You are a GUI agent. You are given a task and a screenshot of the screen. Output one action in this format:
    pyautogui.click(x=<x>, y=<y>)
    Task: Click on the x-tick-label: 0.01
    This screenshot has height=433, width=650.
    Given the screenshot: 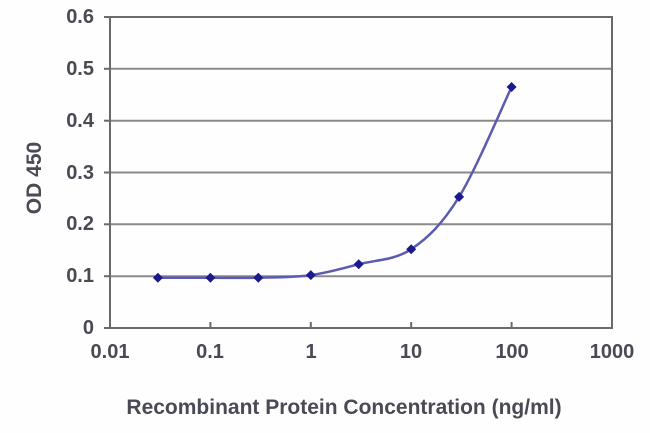 What is the action you would take?
    pyautogui.click(x=110, y=352)
    